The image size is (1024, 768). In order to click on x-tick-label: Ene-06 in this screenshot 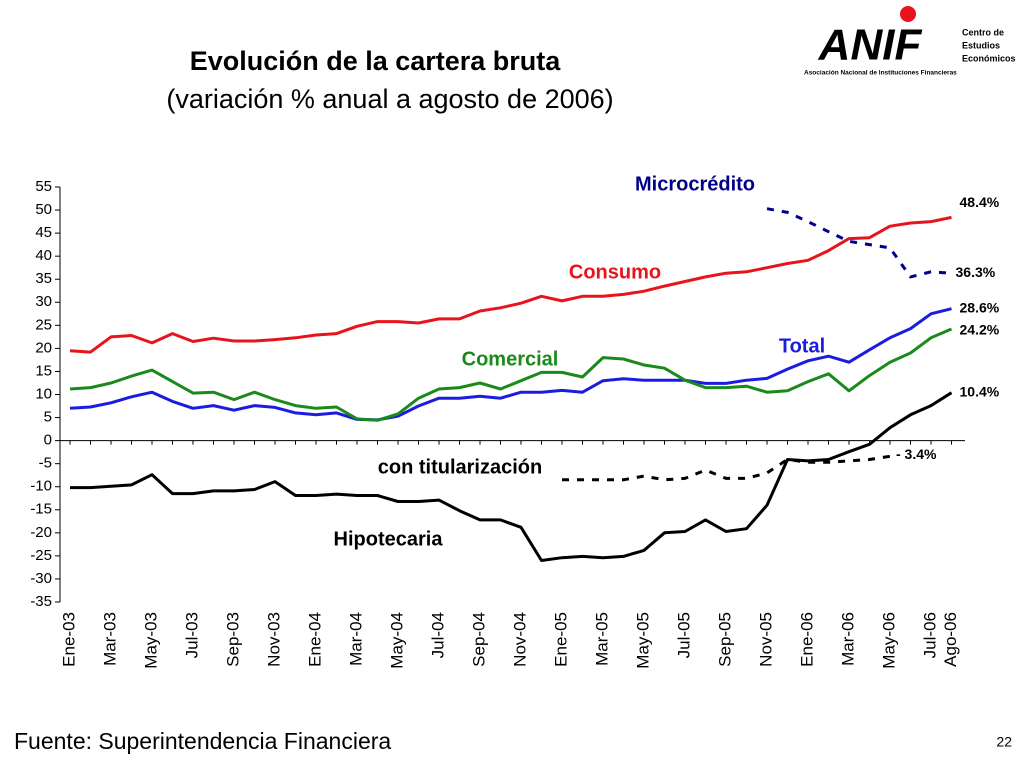, I will do `click(806, 639)`.